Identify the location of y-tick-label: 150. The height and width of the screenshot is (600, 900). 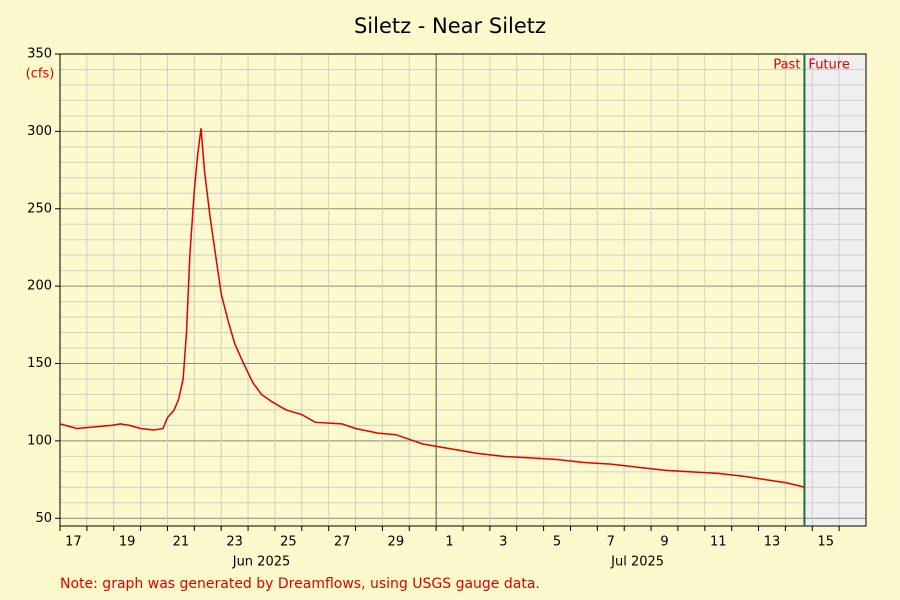
(39, 363).